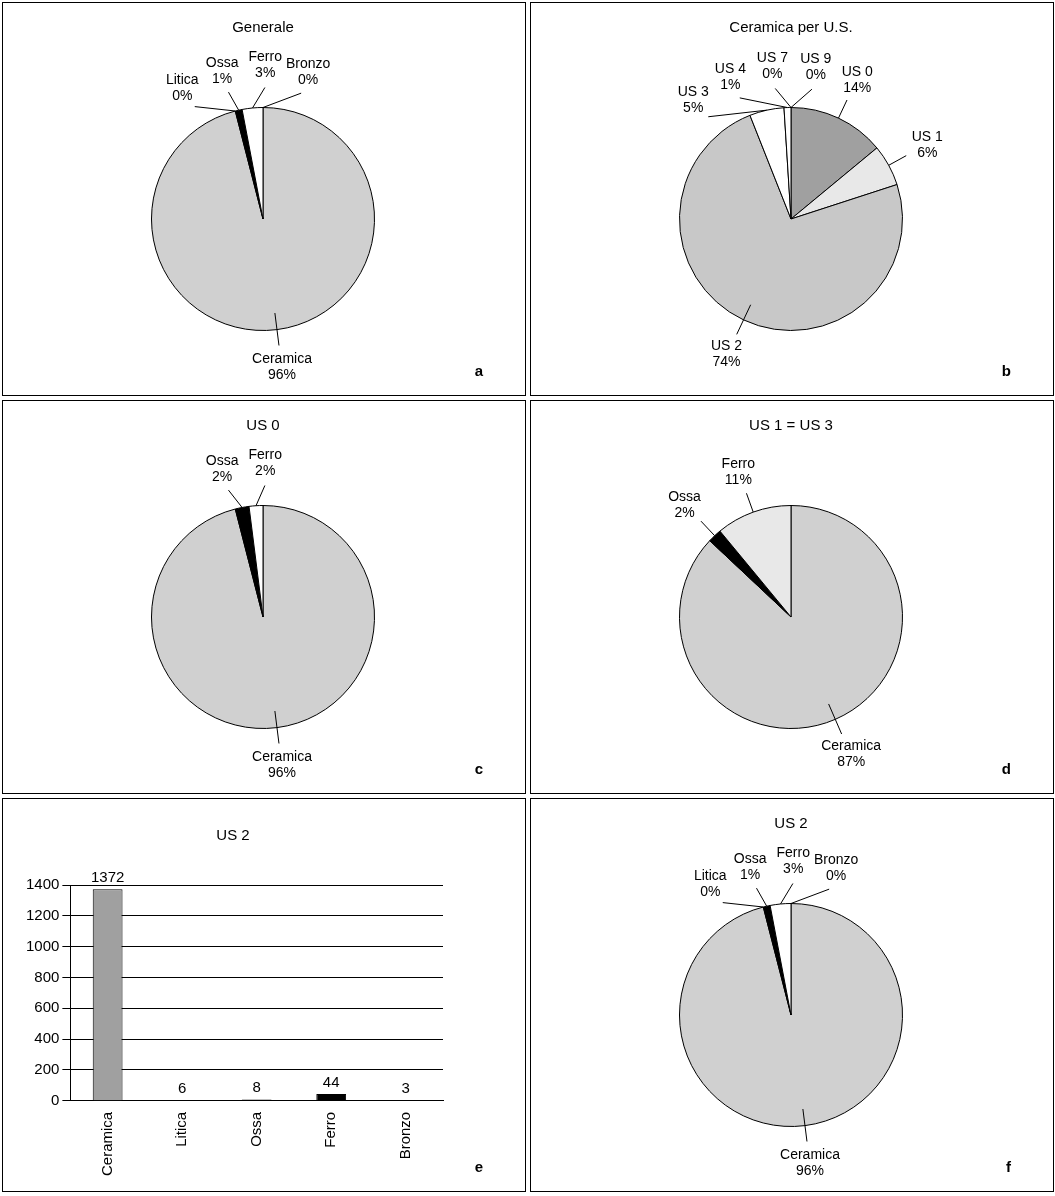 The image size is (1055, 1196). What do you see at coordinates (47, 1007) in the screenshot?
I see `y-tick-label: 600` at bounding box center [47, 1007].